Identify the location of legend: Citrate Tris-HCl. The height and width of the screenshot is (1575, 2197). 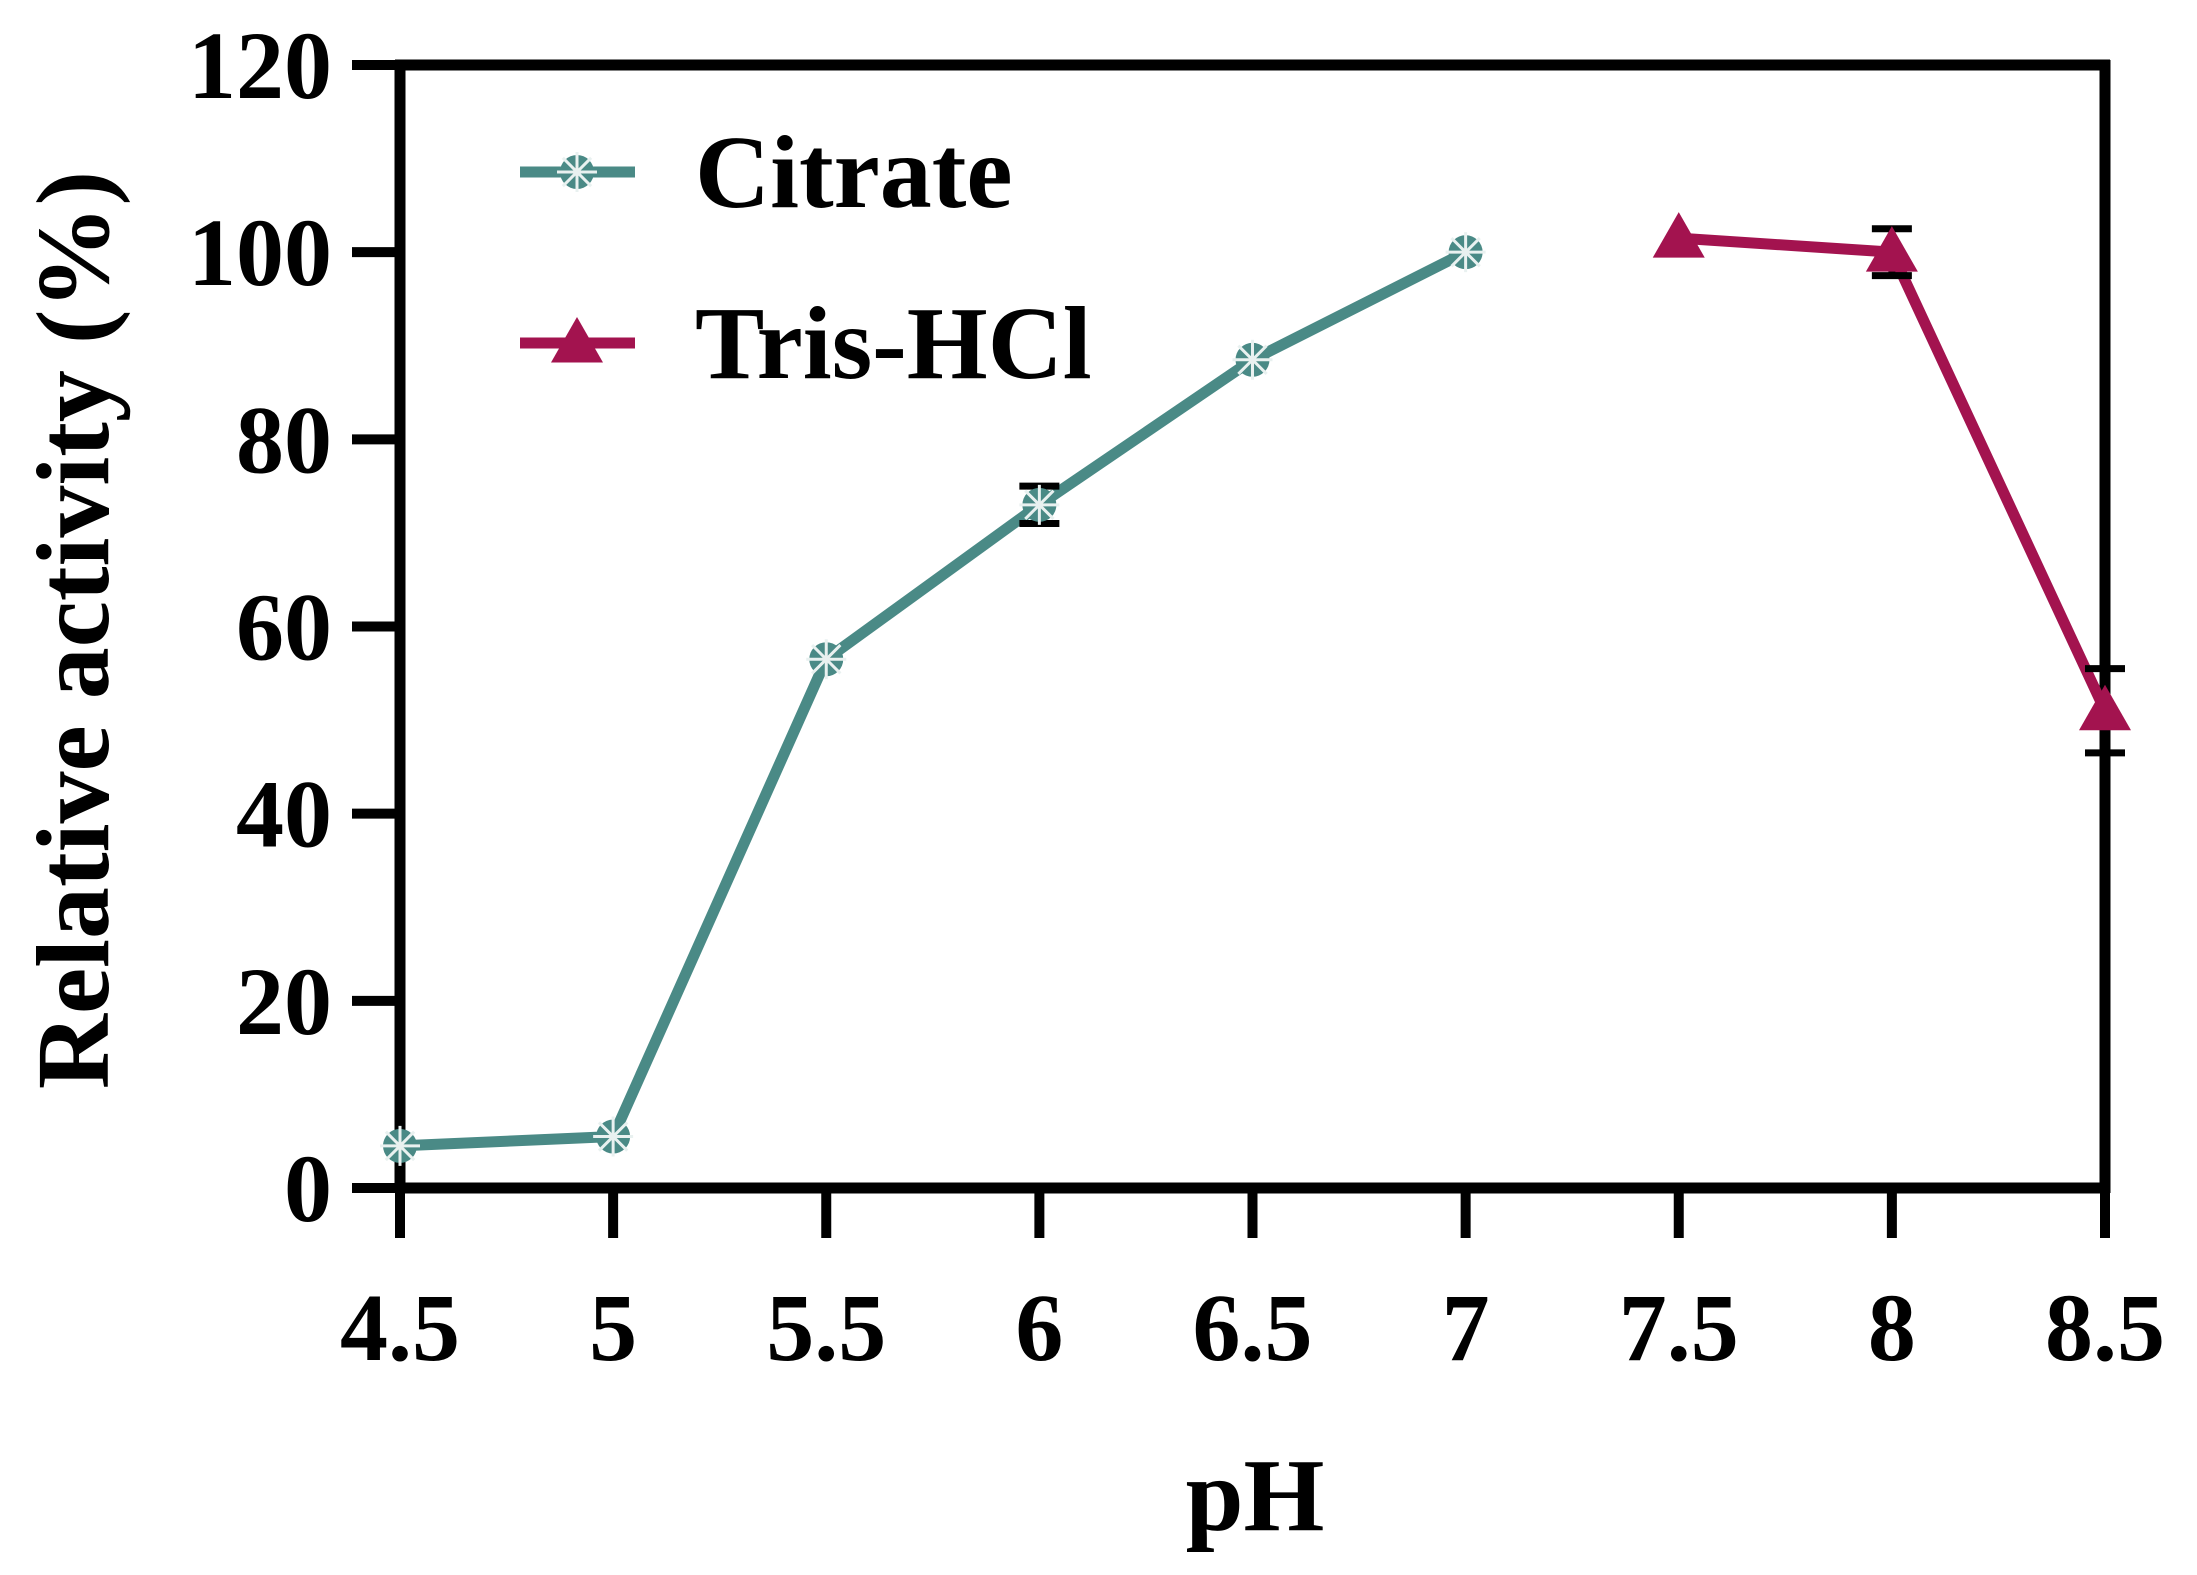
(806, 258).